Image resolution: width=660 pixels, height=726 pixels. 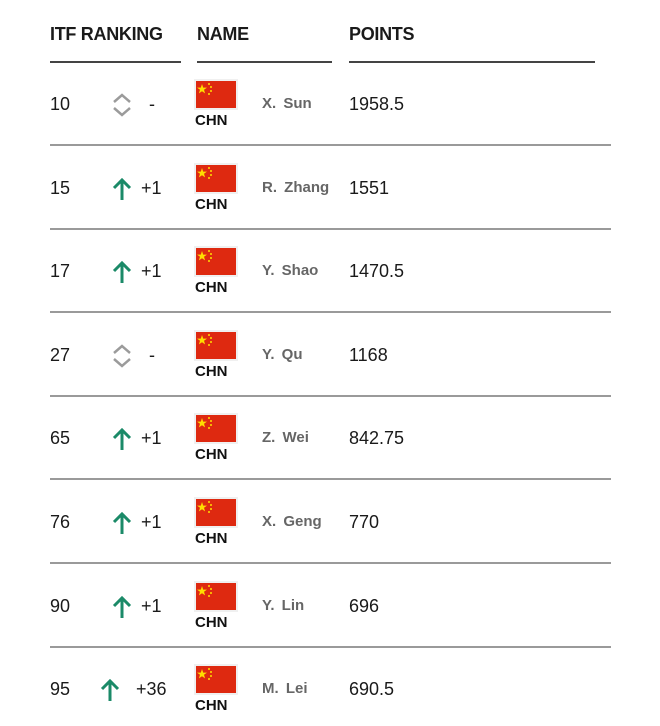 What do you see at coordinates (292, 521) in the screenshot?
I see `player-name: X. Geng` at bounding box center [292, 521].